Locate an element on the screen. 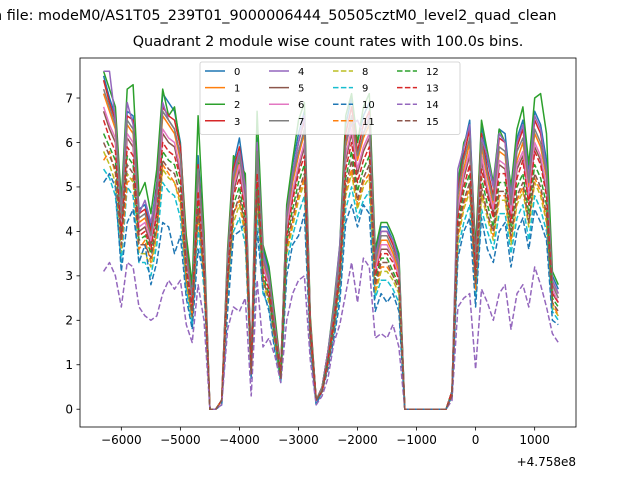  legend-label-1: 1 is located at coordinates (237, 89).